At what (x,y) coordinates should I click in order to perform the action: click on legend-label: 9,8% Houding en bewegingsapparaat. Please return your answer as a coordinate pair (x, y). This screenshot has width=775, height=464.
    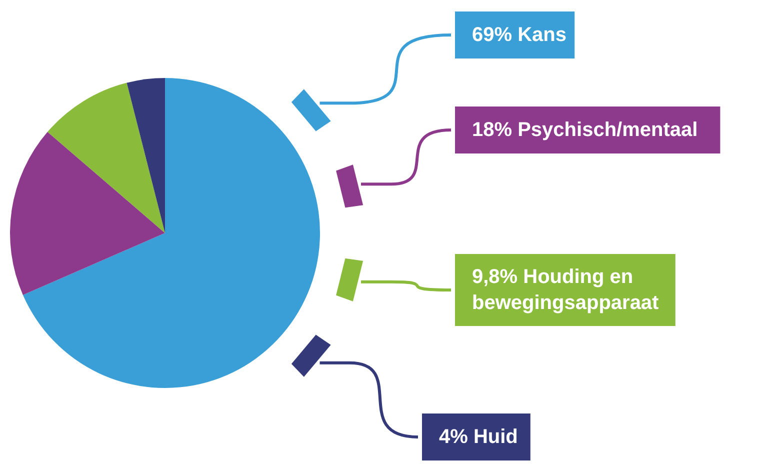
    Looking at the image, I should click on (566, 290).